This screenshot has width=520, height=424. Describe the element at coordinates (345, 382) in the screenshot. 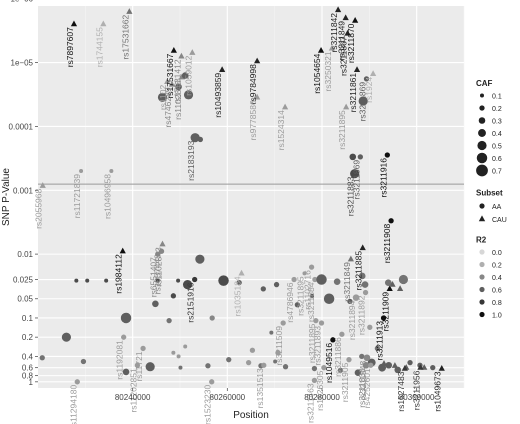

I see `snp-label: rs3211905` at that location.